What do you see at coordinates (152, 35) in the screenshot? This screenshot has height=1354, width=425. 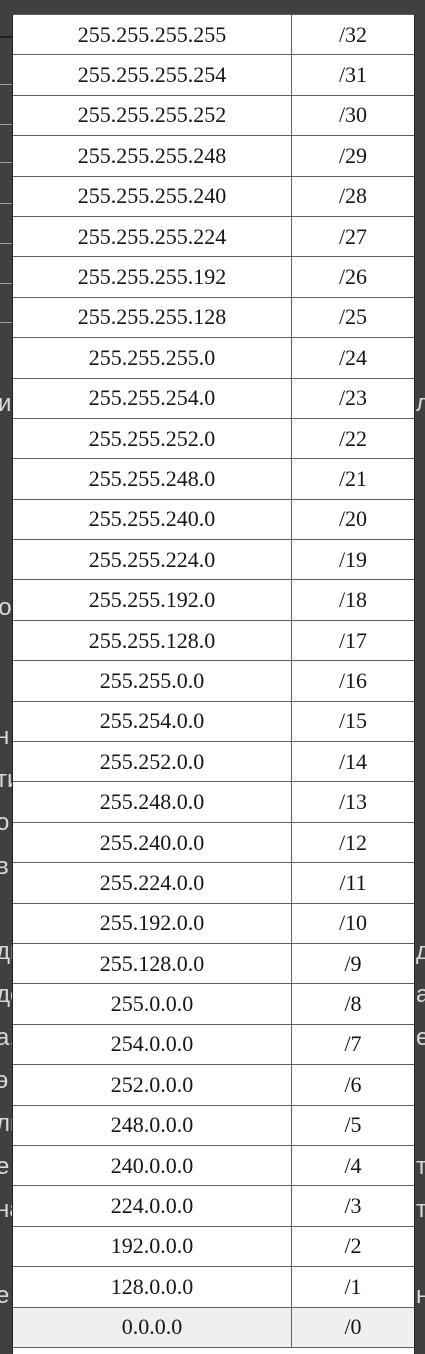 I see `subnet-mask-cell: 255.255.255.255` at bounding box center [152, 35].